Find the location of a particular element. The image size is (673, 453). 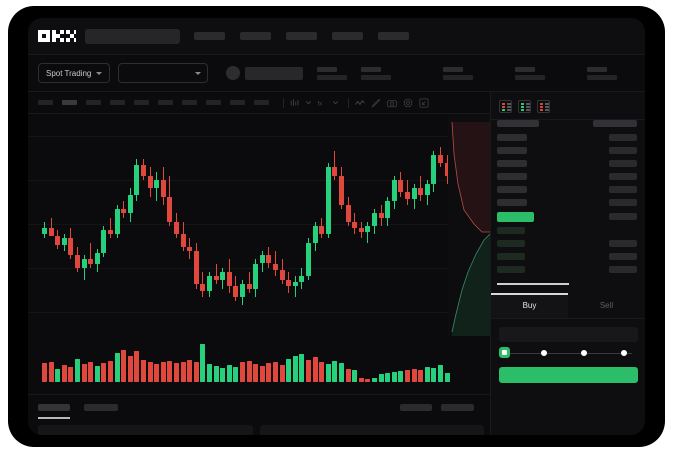

candlestick-chart-icon is located at coordinates (295, 103).